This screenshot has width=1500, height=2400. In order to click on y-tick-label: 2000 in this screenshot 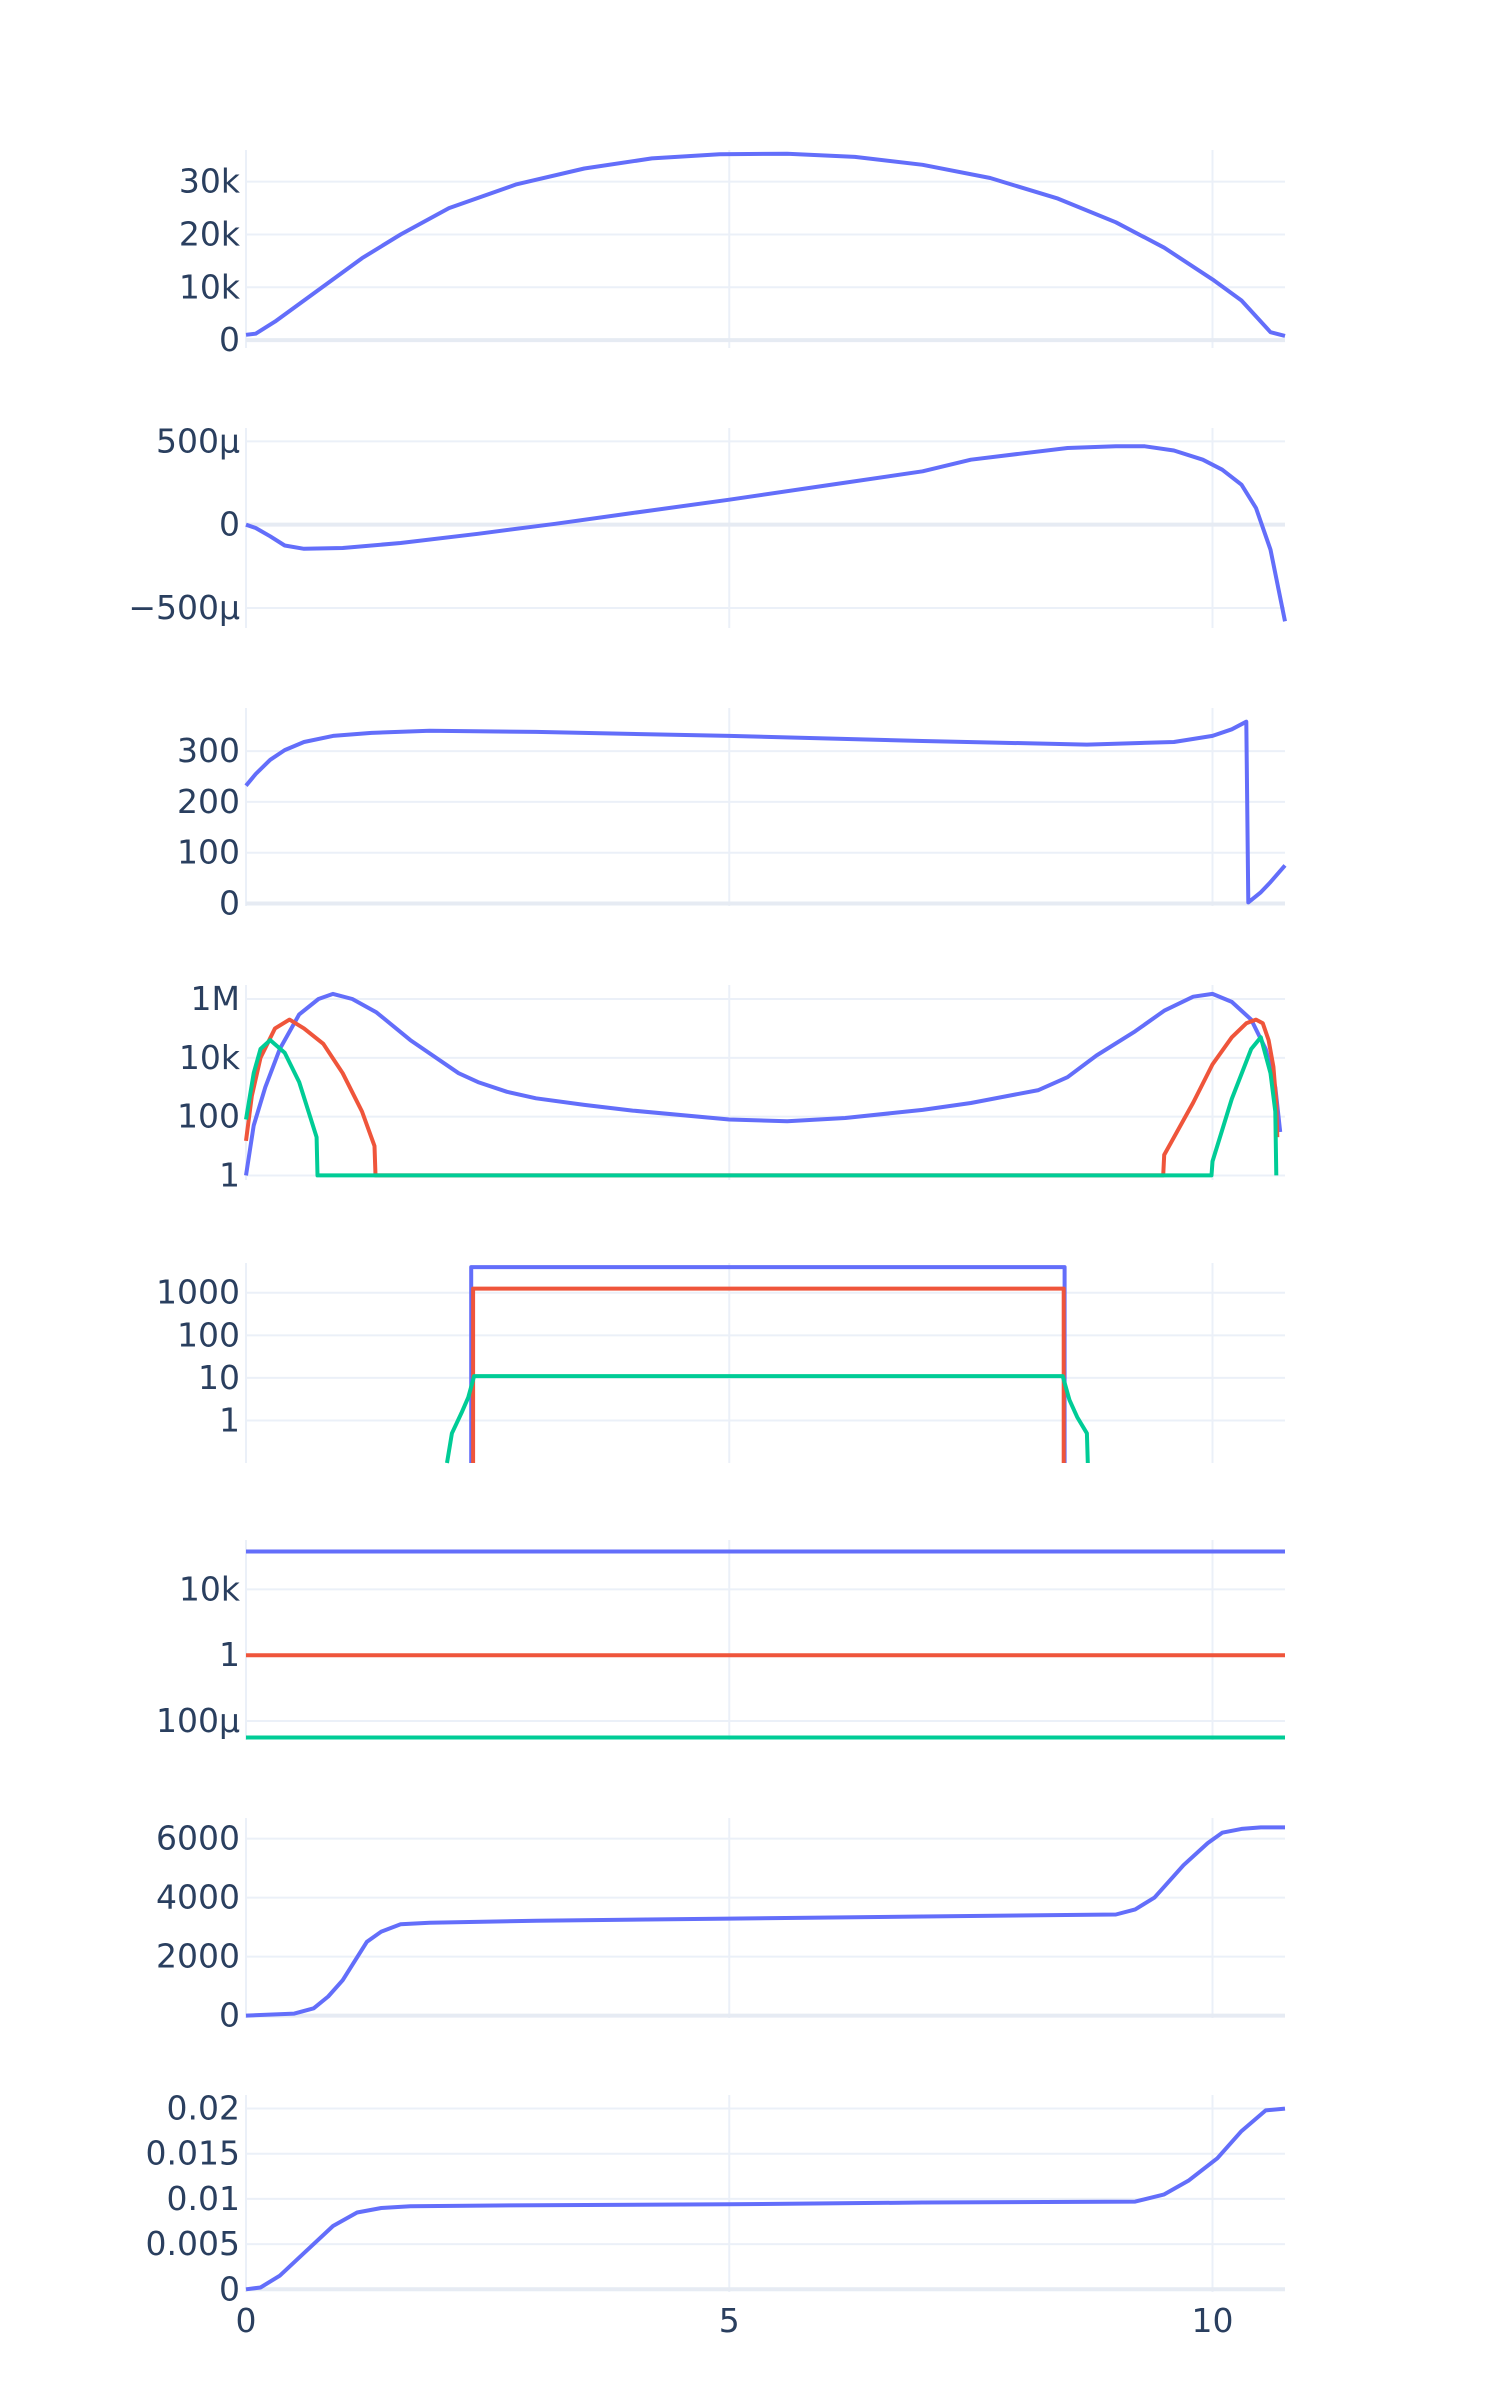, I will do `click(198, 1956)`.